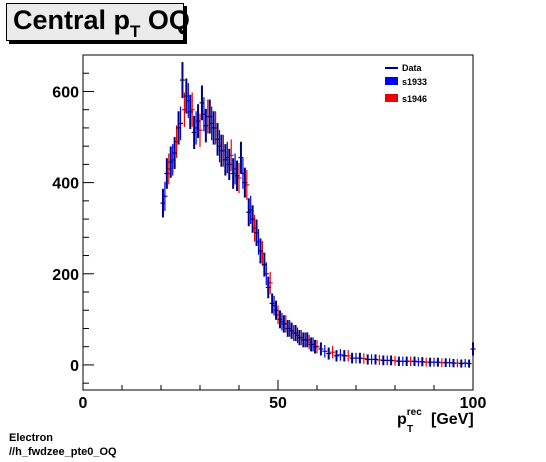 The height and width of the screenshot is (462, 546). Describe the element at coordinates (65, 275) in the screenshot. I see `y-tick-label: 200` at that location.